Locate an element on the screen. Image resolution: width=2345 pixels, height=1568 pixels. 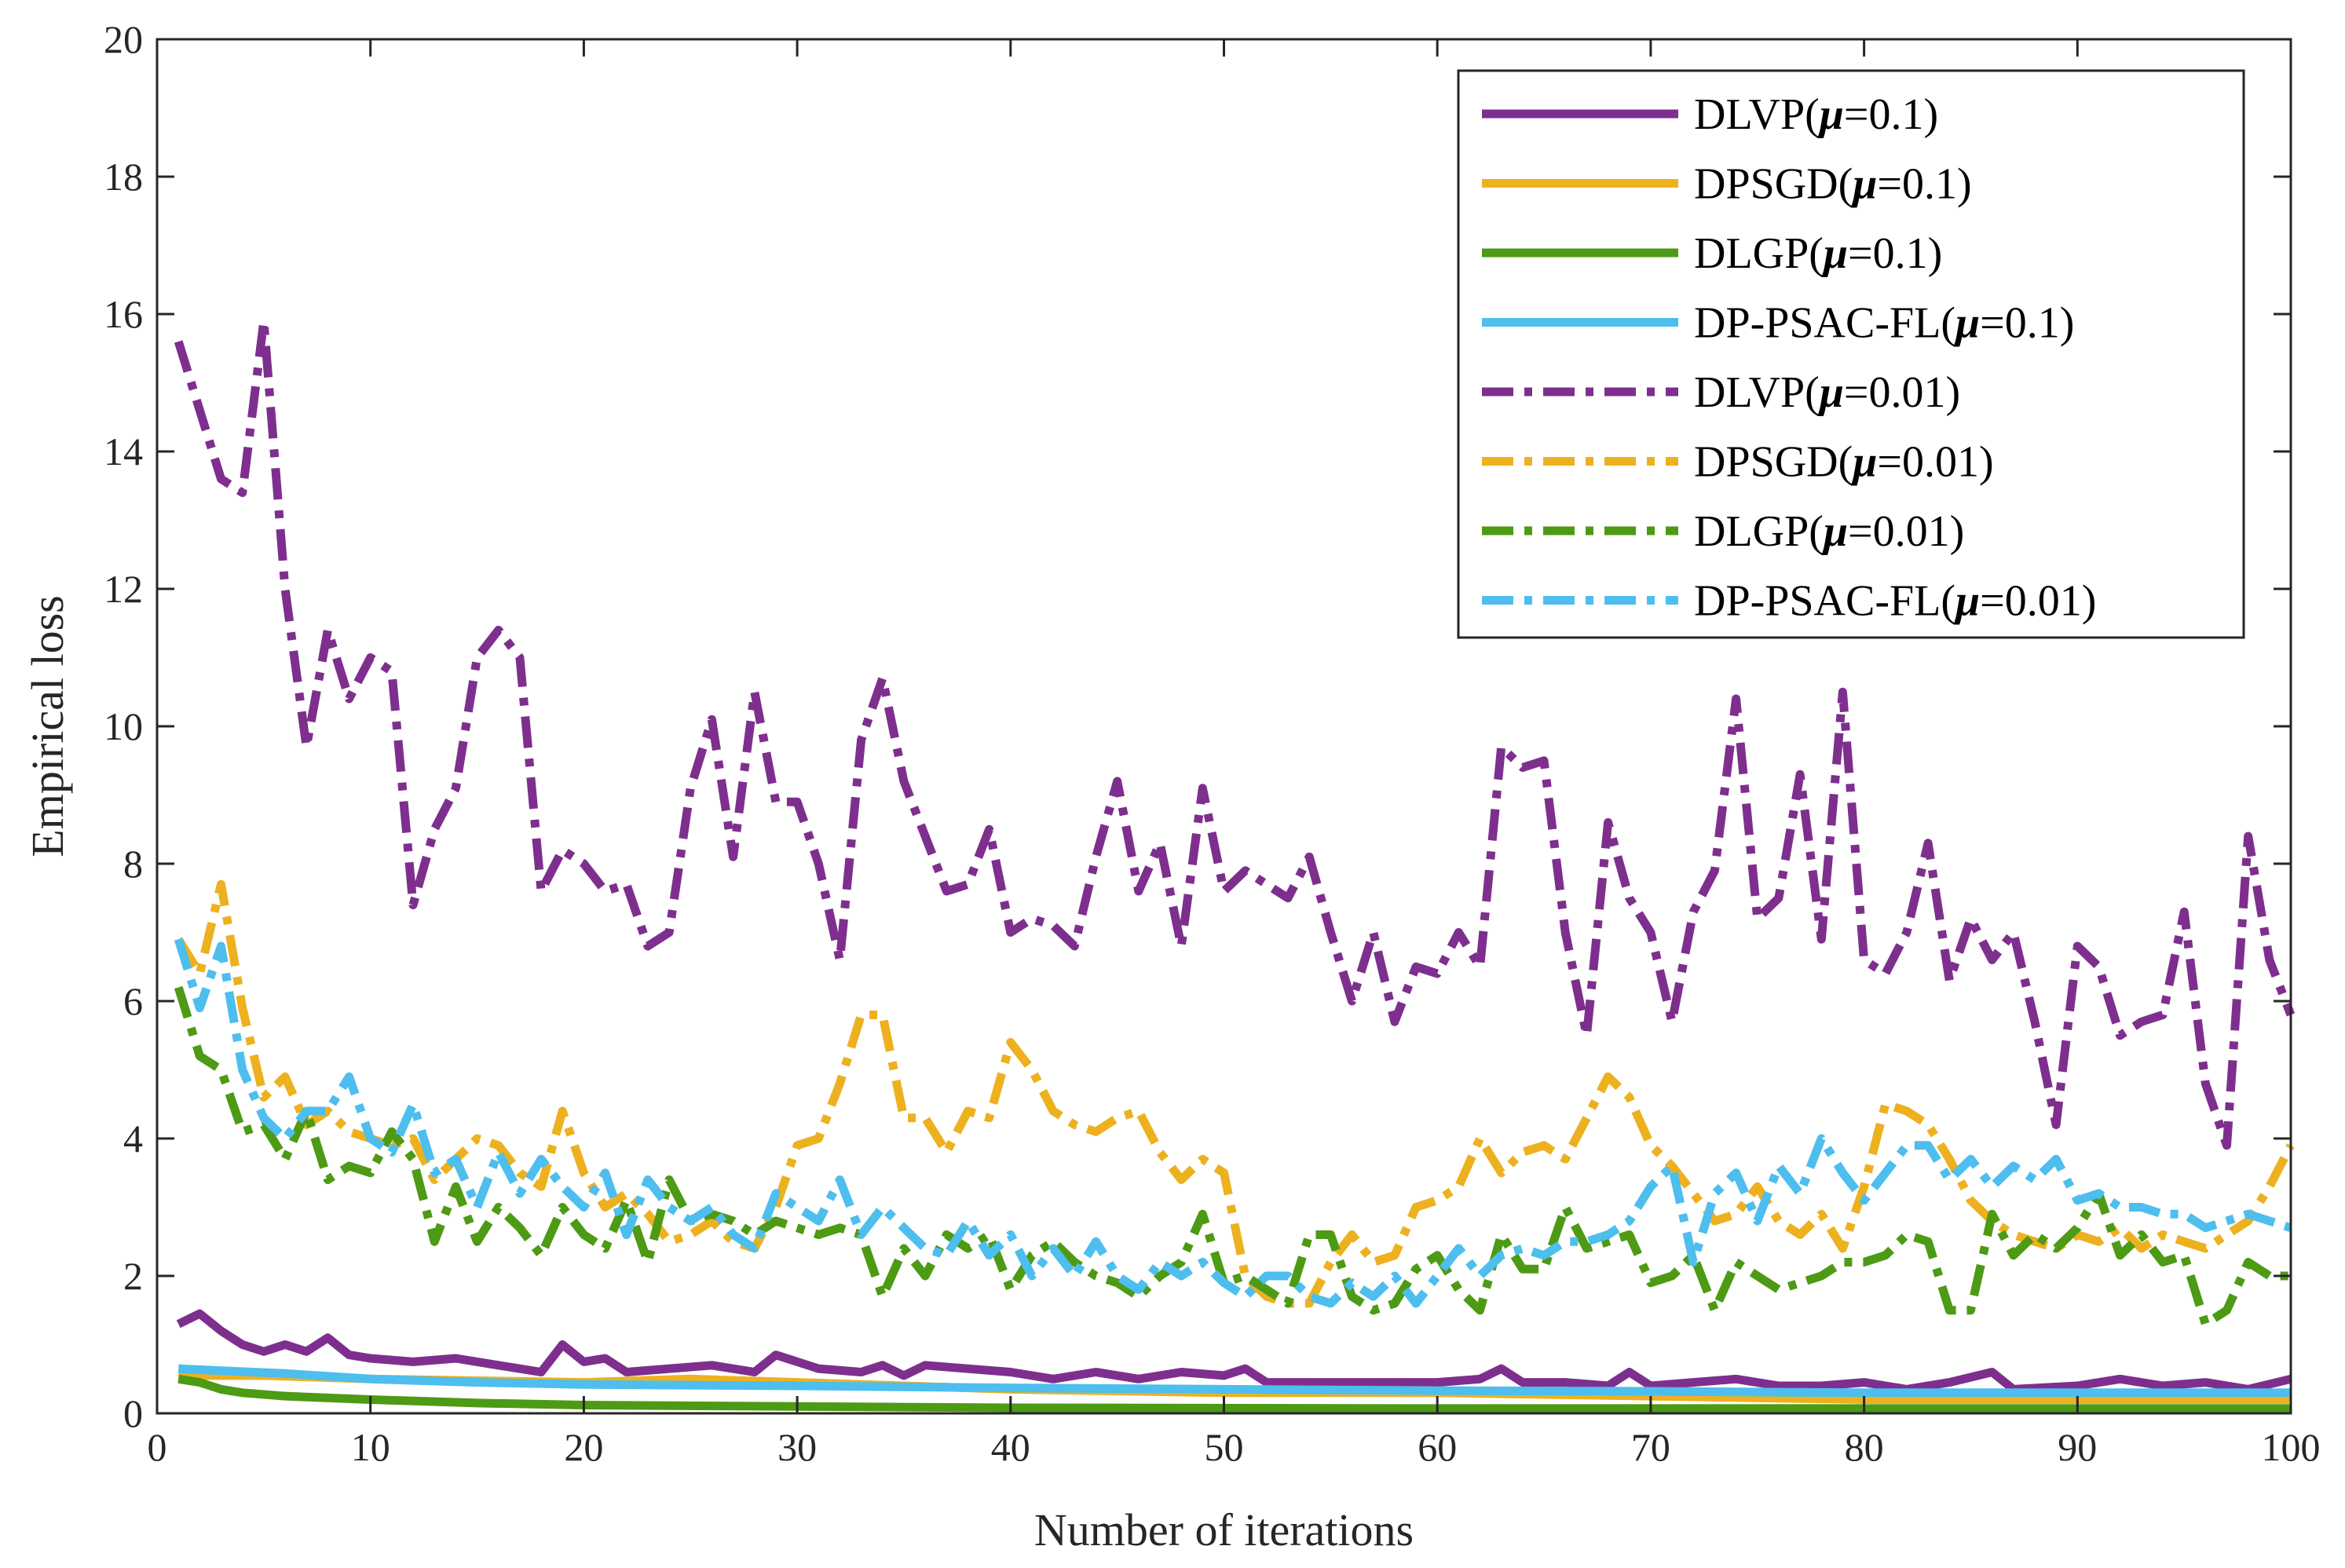
legend-label: DP-PSAC-FL(μ=0.1) is located at coordinates (1884, 323).